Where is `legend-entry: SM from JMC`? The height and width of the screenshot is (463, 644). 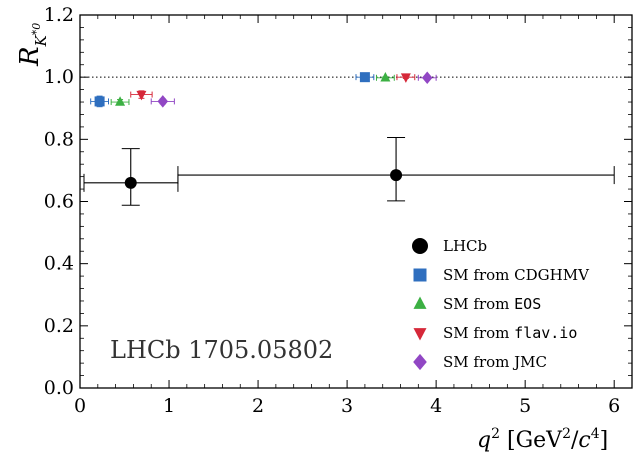 legend-entry: SM from JMC is located at coordinates (480, 362).